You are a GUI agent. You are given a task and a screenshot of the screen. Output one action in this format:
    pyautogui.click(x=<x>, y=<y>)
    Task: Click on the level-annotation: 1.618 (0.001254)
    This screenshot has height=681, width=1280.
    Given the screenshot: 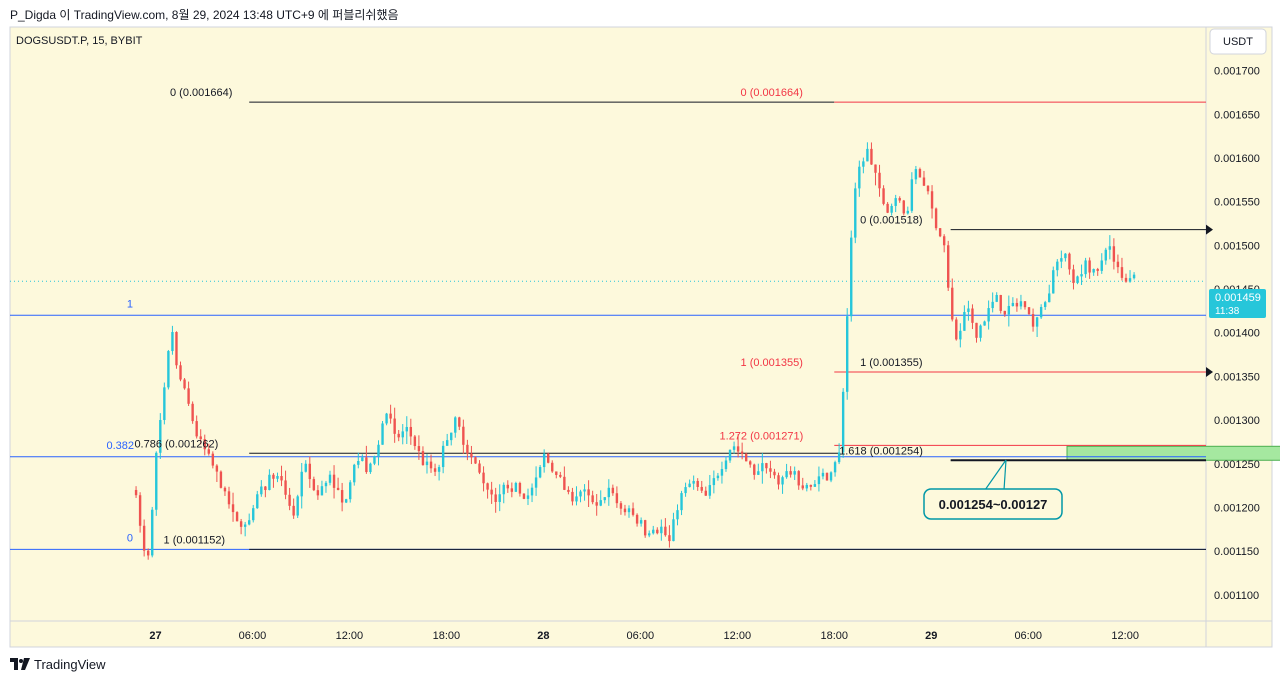 What is the action you would take?
    pyautogui.click(x=881, y=451)
    